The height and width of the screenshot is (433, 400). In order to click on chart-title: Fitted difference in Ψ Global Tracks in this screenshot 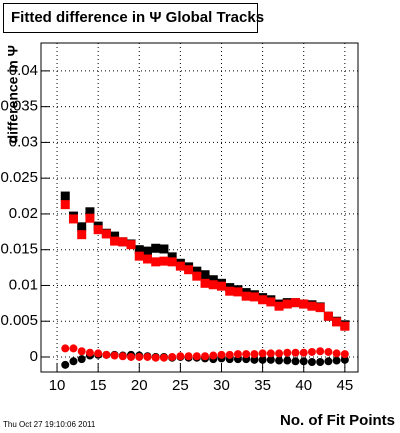, I will do `click(137, 17)`.